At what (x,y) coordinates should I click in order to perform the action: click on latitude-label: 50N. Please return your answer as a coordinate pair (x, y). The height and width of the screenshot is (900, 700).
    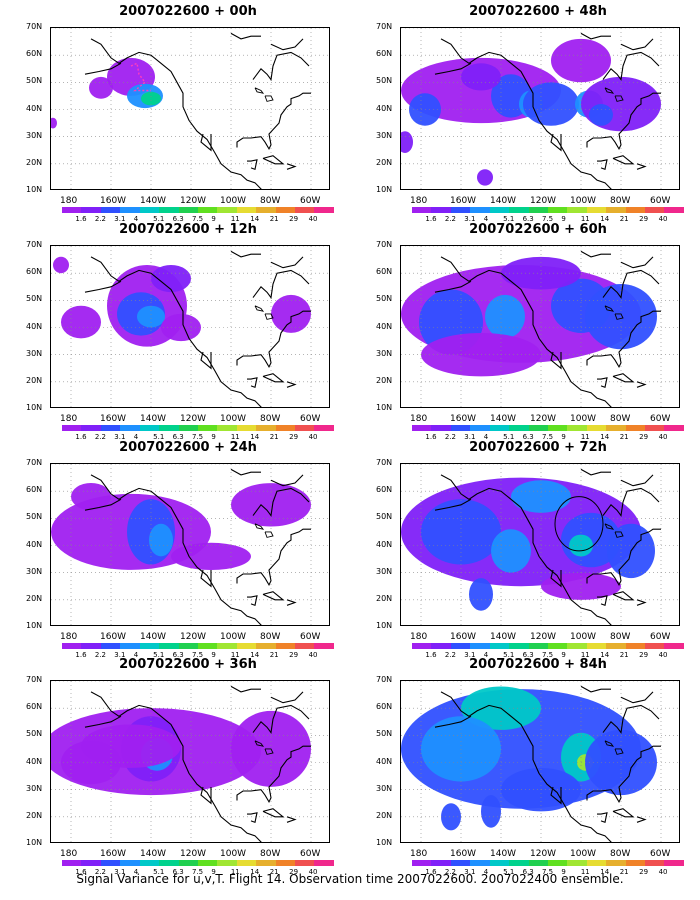
    Looking at the image, I should click on (384, 81).